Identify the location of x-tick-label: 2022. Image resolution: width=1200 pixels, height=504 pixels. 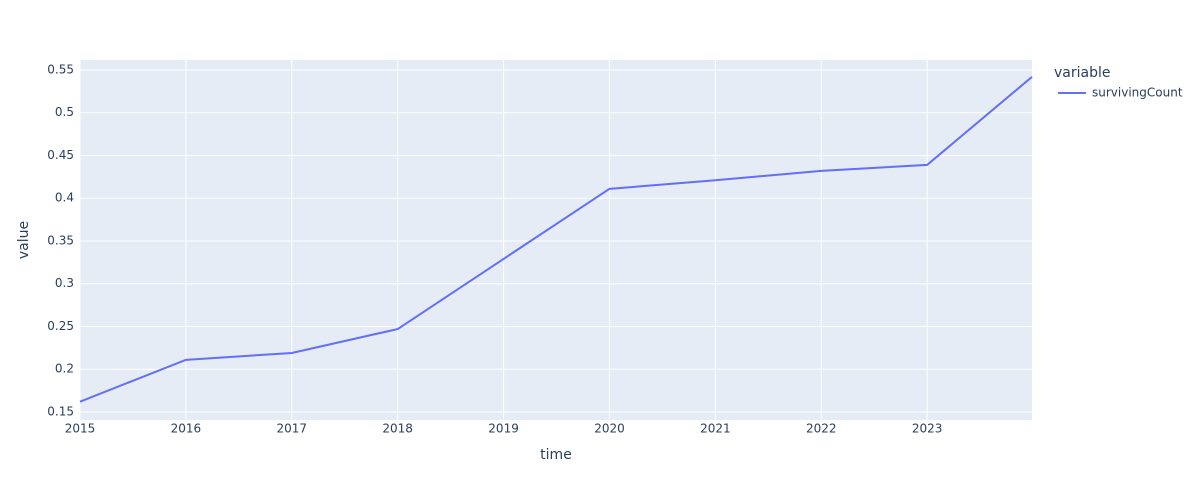
(821, 429).